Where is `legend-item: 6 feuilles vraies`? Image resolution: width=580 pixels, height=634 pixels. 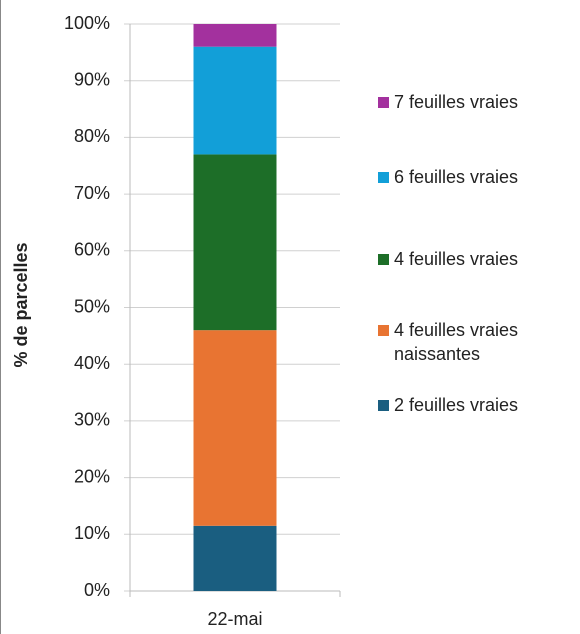 legend-item: 6 feuilles vraies is located at coordinates (479, 177).